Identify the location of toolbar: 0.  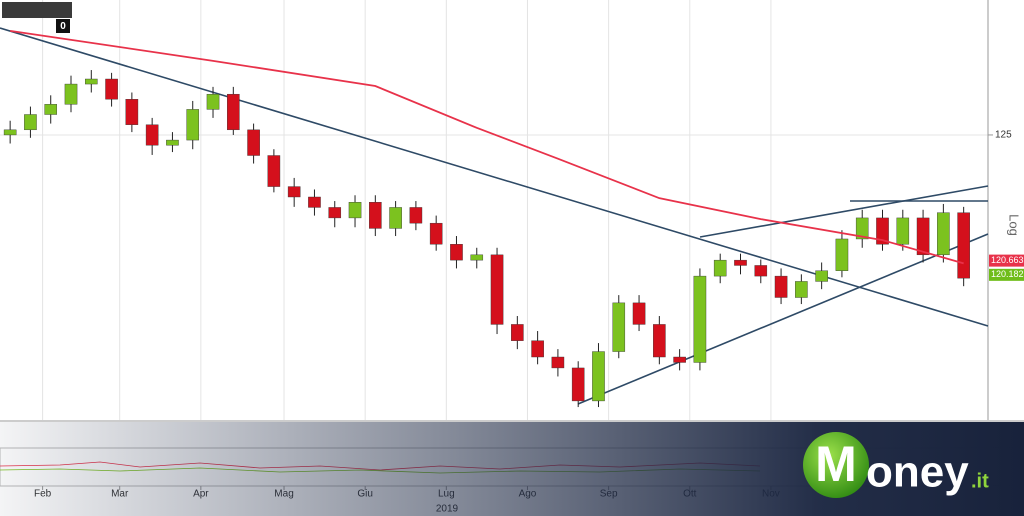
(37, 17).